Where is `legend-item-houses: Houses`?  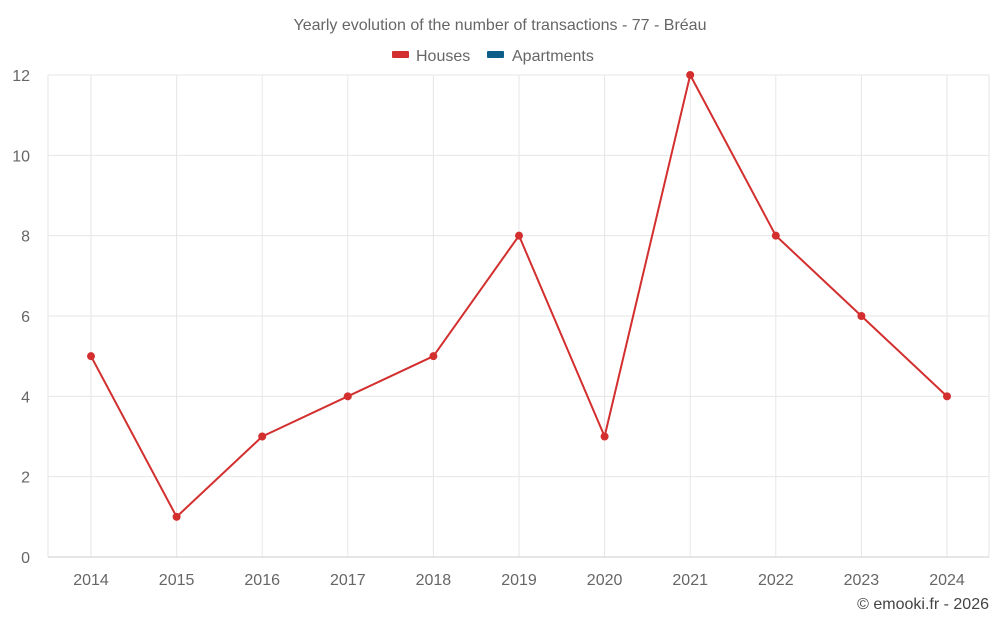 legend-item-houses: Houses is located at coordinates (431, 56).